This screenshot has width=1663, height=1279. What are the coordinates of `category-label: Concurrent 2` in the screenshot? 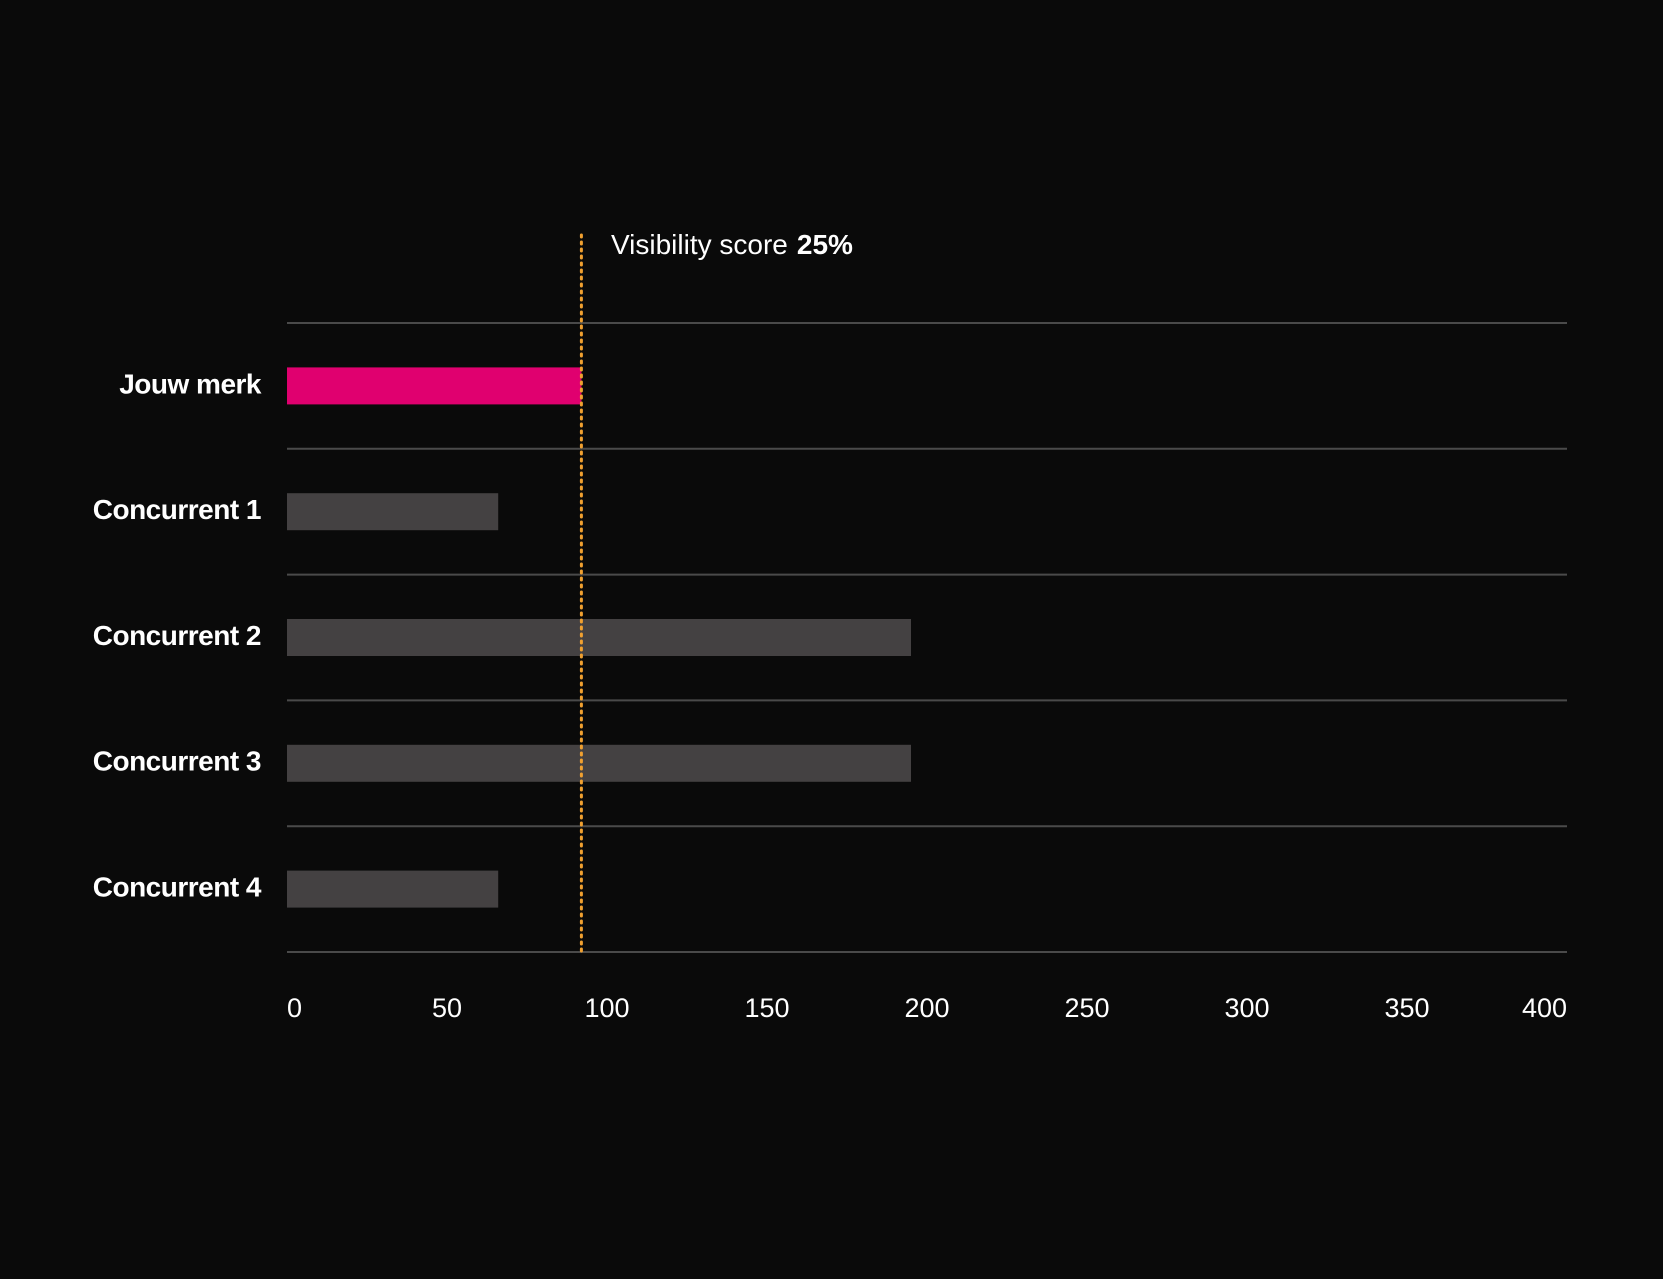 It's located at (177, 635).